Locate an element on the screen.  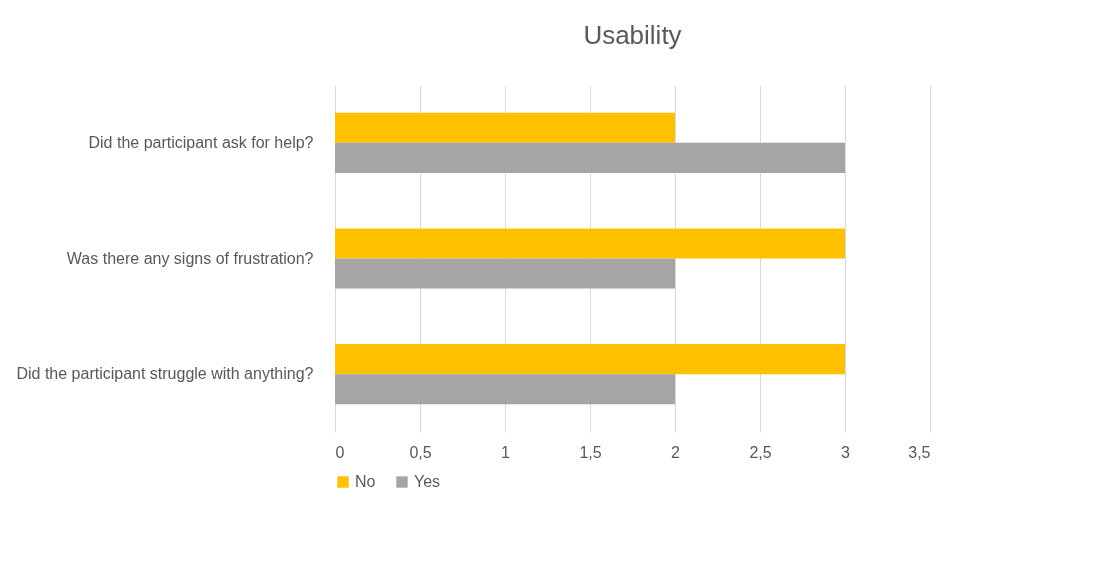
y-tick-label: Did the participant ask for help? is located at coordinates (201, 142).